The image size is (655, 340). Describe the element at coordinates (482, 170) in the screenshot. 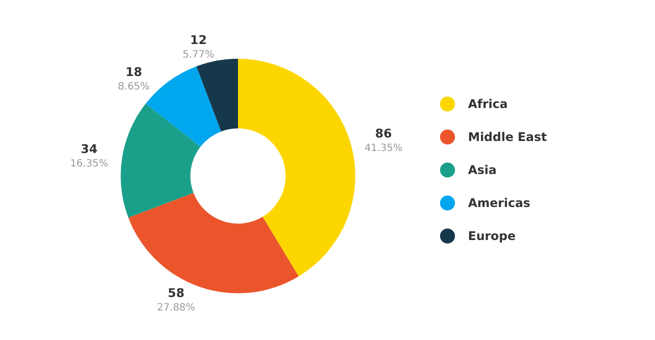

I see `legend-label: Asia` at that location.